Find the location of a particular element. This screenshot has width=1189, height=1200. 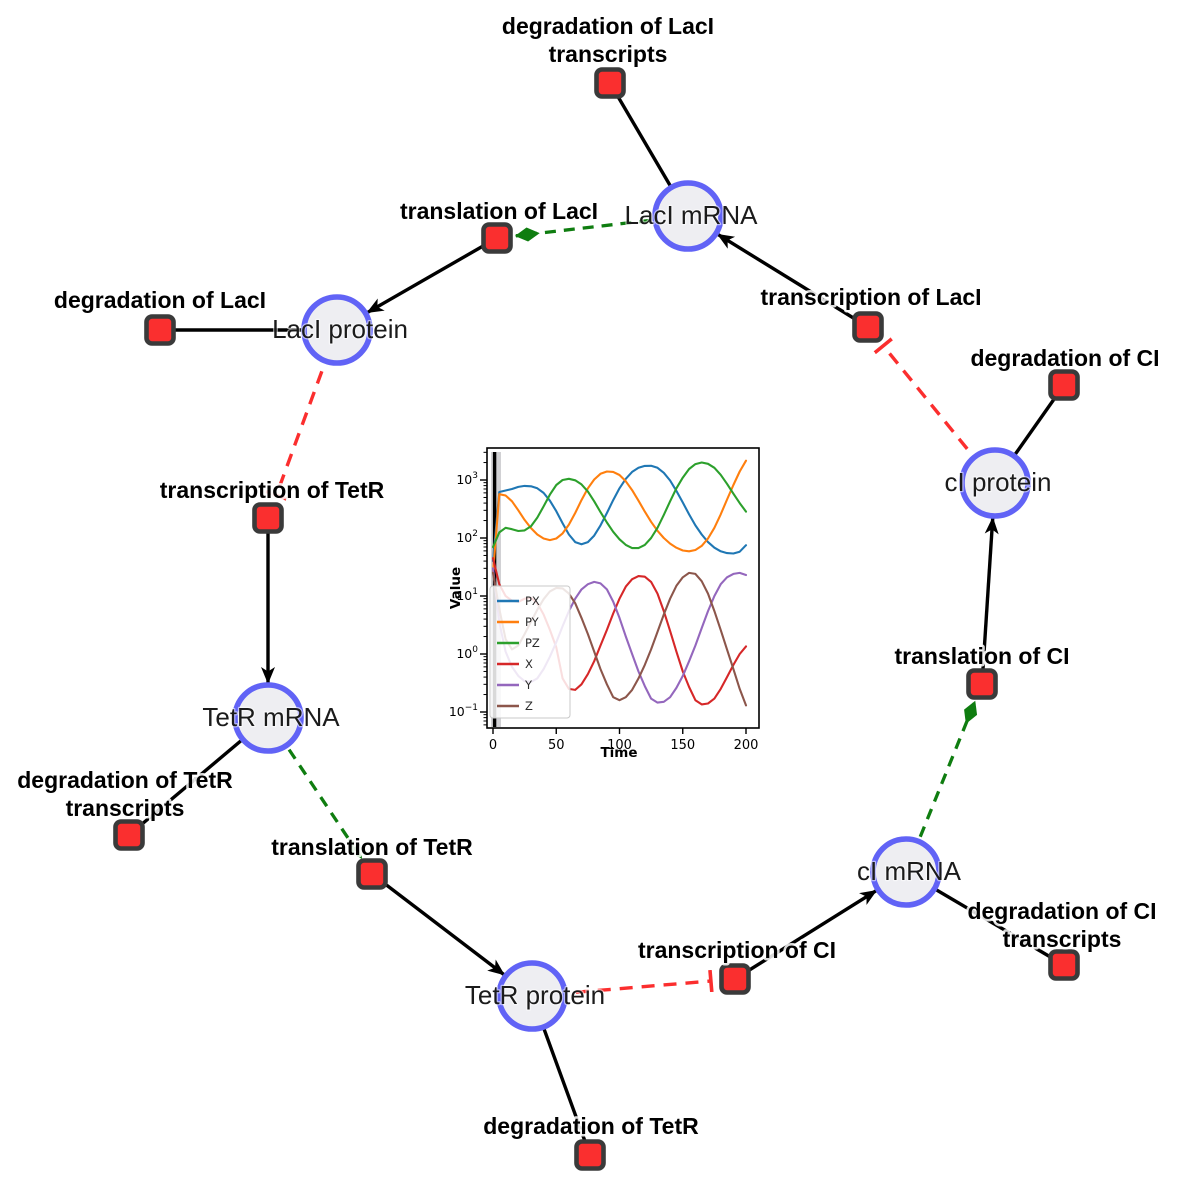

reaction-node-translation-tetr is located at coordinates (372, 874).